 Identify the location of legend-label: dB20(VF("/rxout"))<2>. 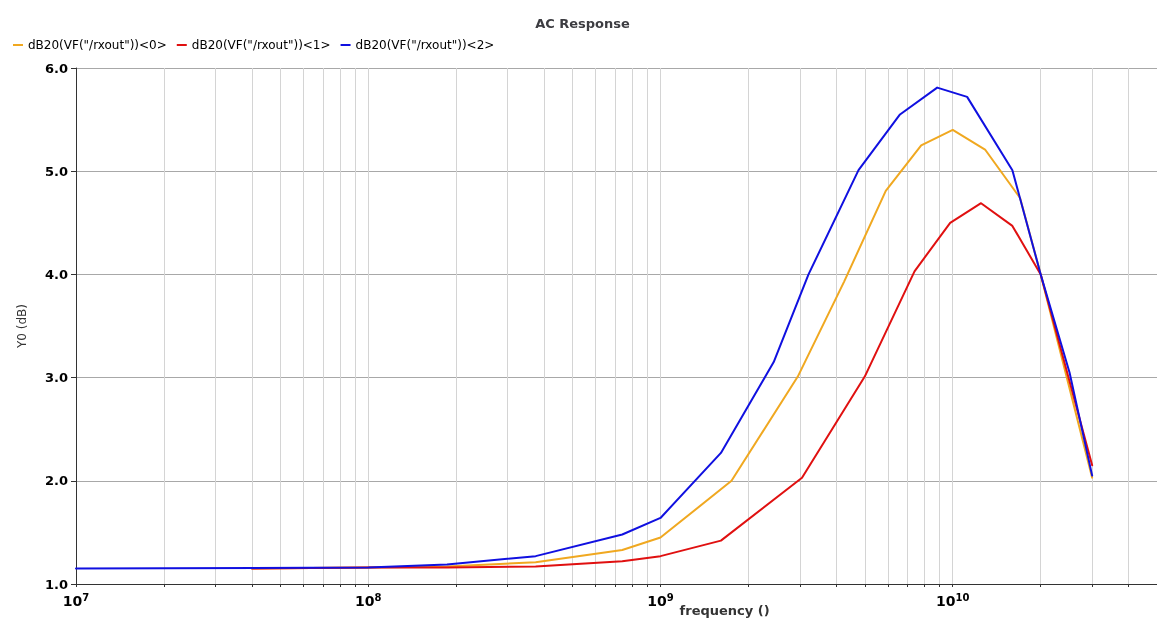
(425, 45).